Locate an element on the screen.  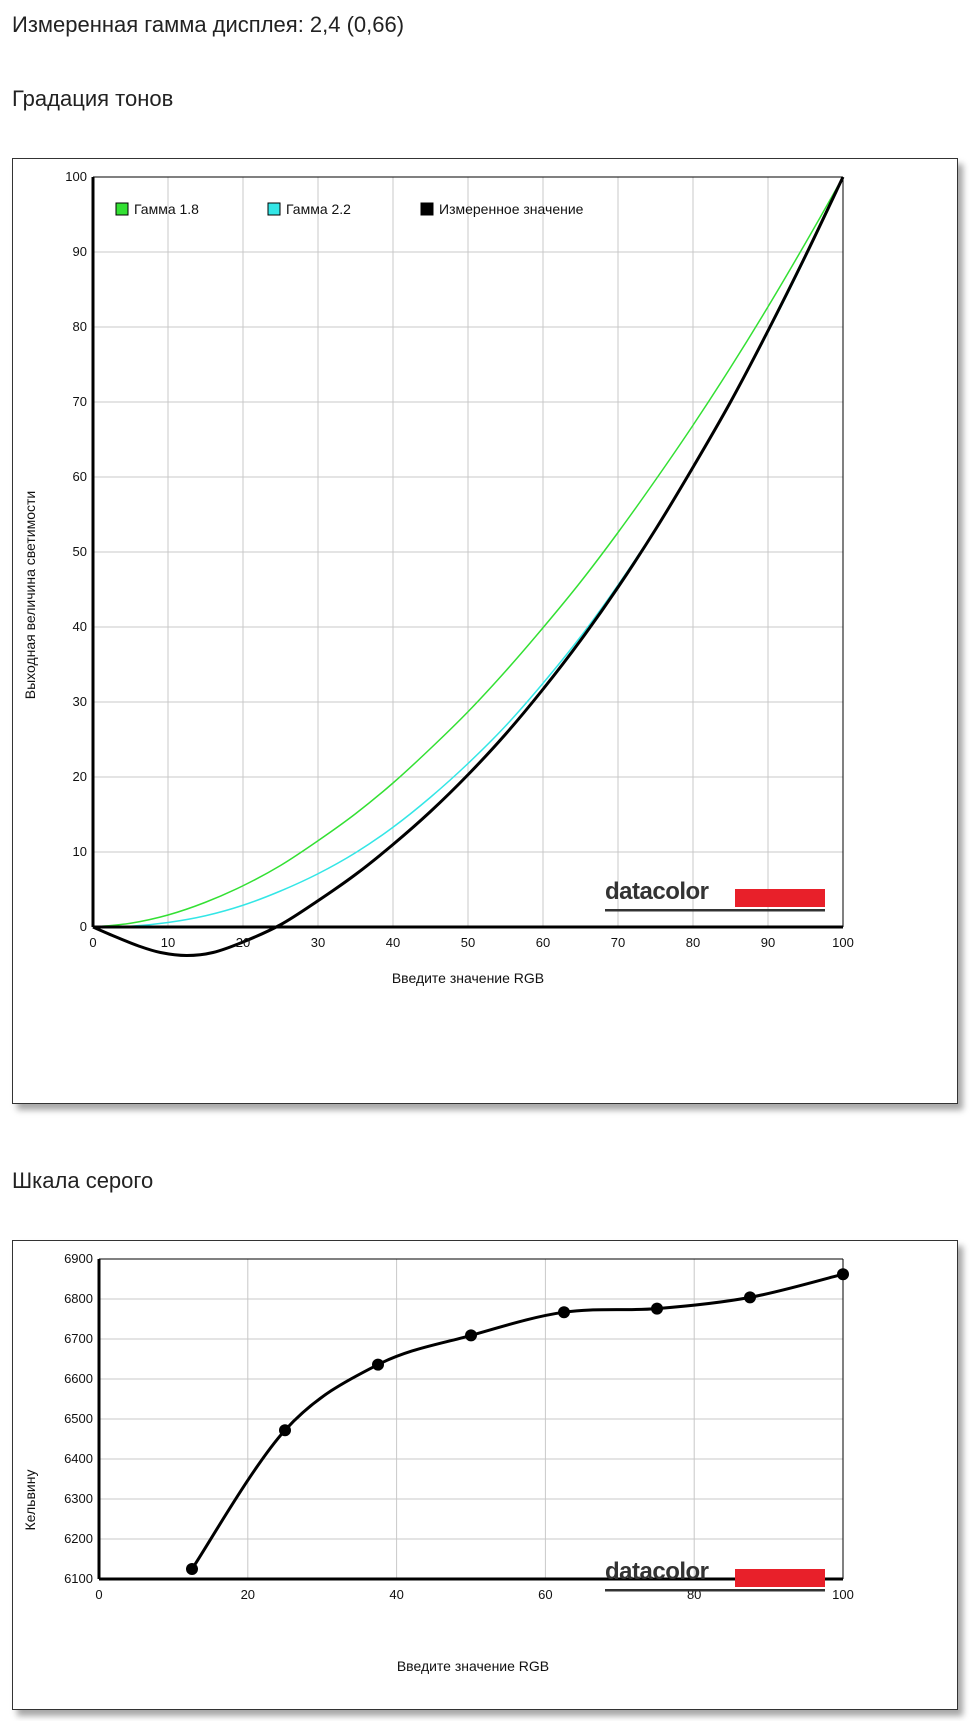
y-tick-label: 6500 is located at coordinates (78, 1418).